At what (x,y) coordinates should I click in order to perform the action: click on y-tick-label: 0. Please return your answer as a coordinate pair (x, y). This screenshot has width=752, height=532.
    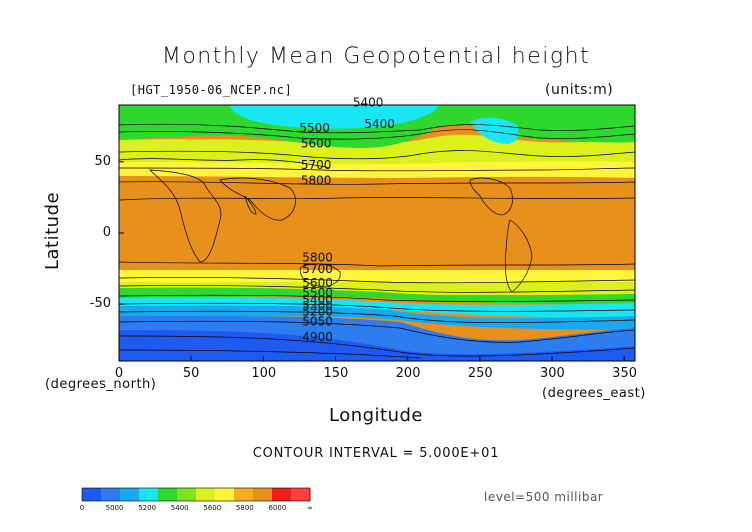
    Looking at the image, I should click on (106, 232).